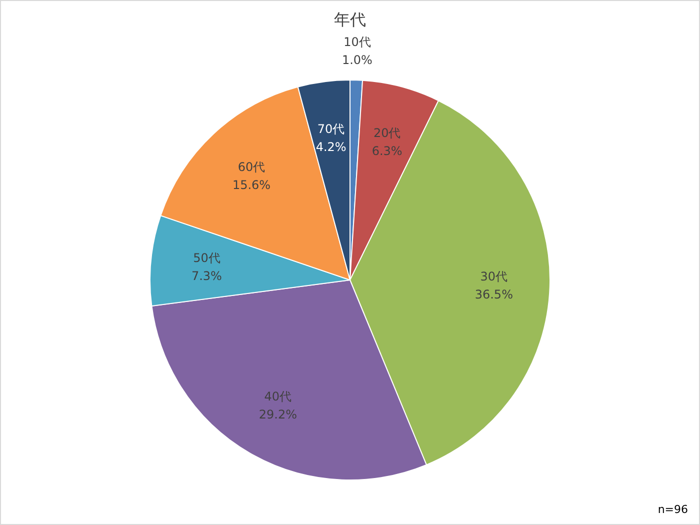 This screenshot has height=525, width=700. I want to click on data-label: 6.3%, so click(387, 151).